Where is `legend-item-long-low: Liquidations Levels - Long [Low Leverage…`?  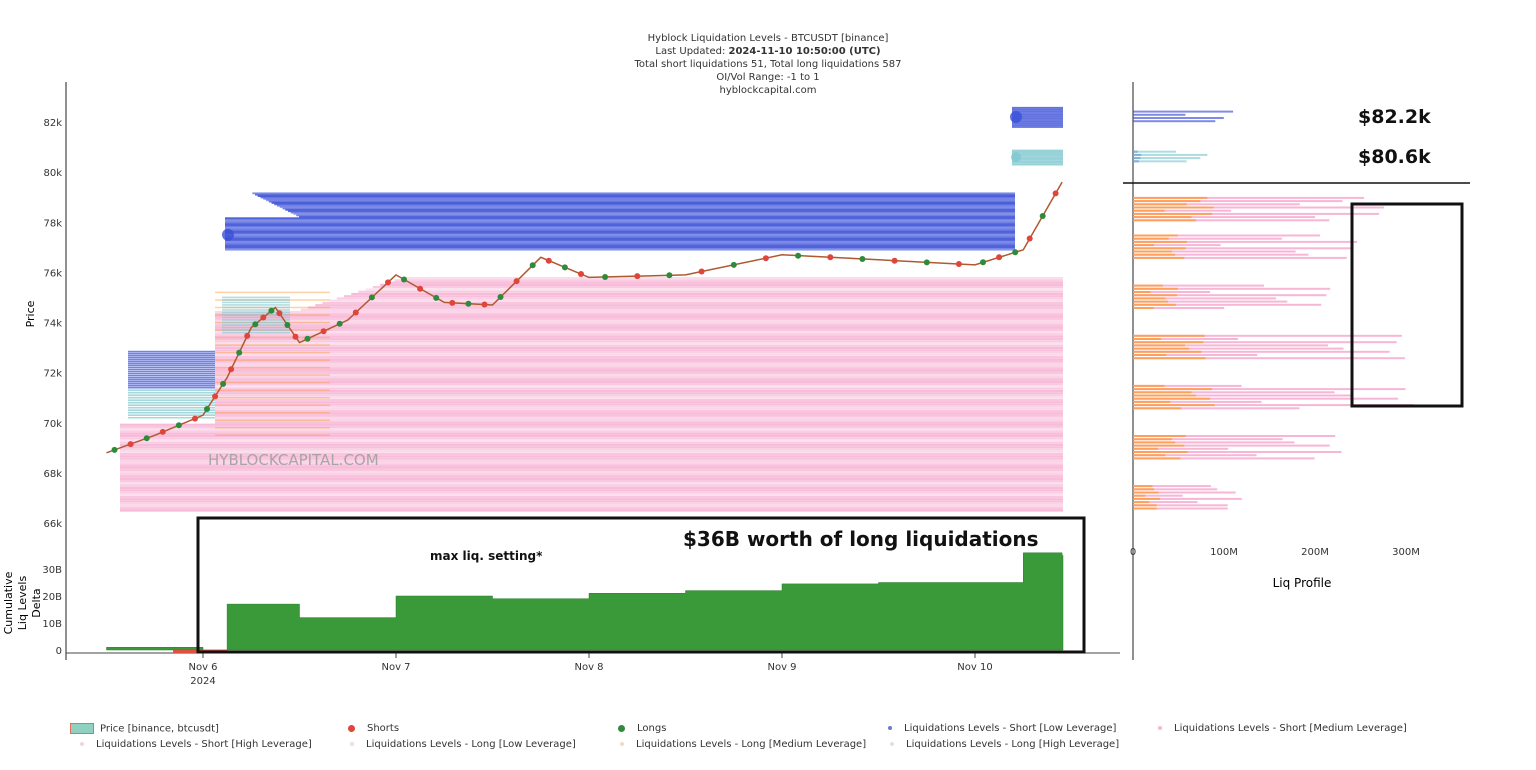 legend-item-long-low: Liquidations Levels - Long [Low Leverage… is located at coordinates (463, 744).